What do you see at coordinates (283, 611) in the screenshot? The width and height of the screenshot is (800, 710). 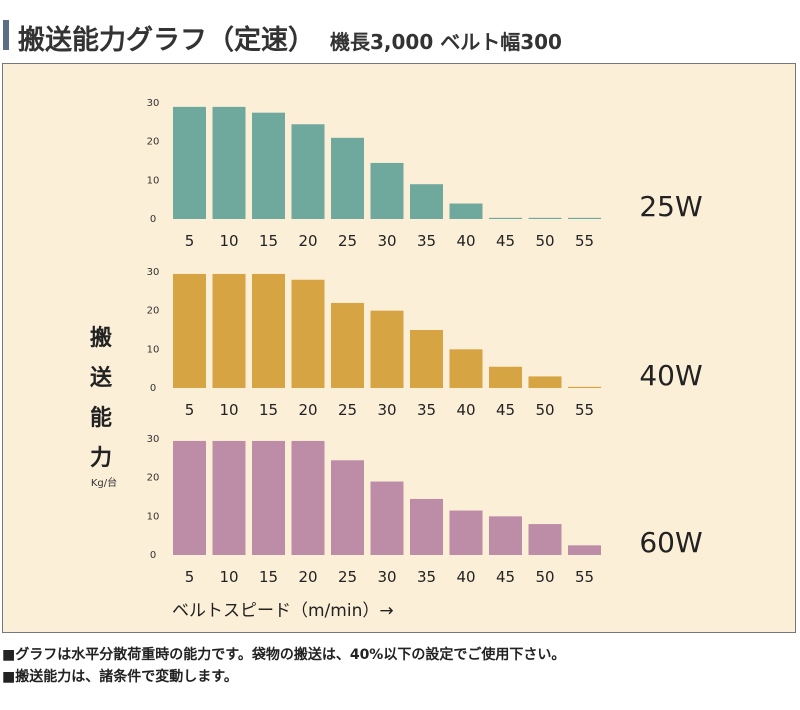 I see `x-axis-label: ベルトスピード（m/min）→` at bounding box center [283, 611].